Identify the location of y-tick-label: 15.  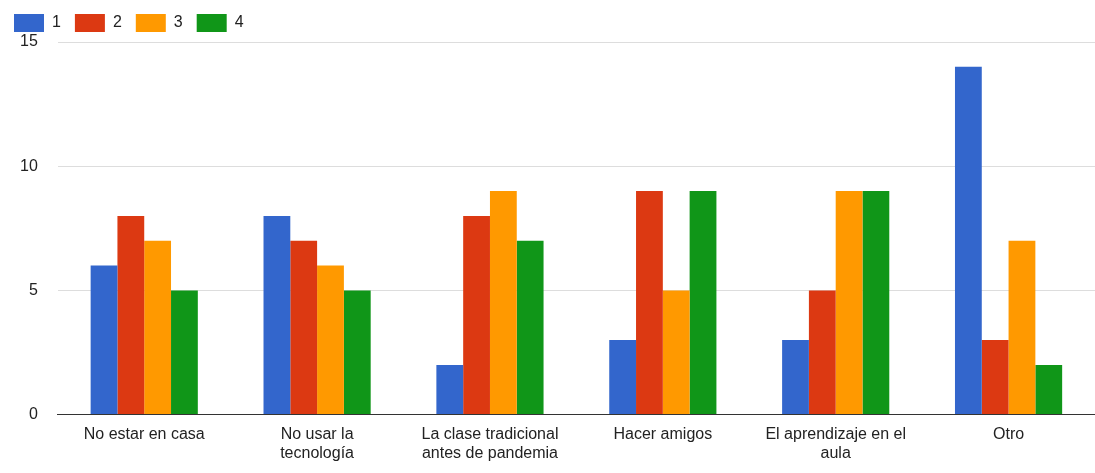
(29, 41).